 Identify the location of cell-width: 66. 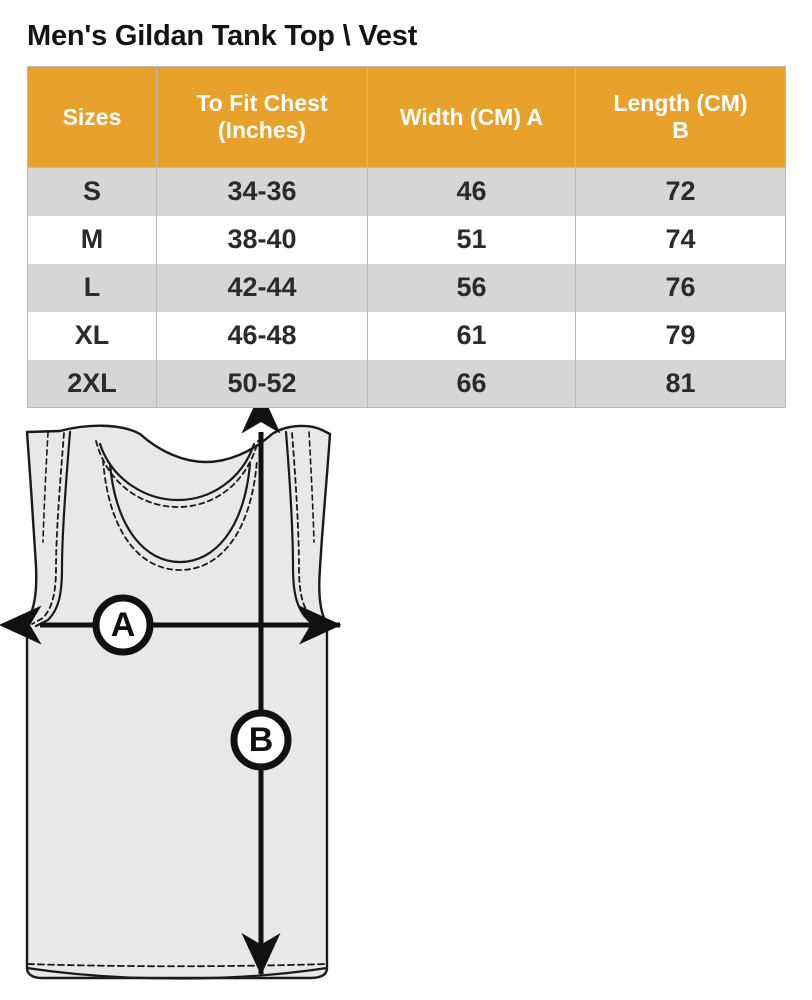
(471, 383).